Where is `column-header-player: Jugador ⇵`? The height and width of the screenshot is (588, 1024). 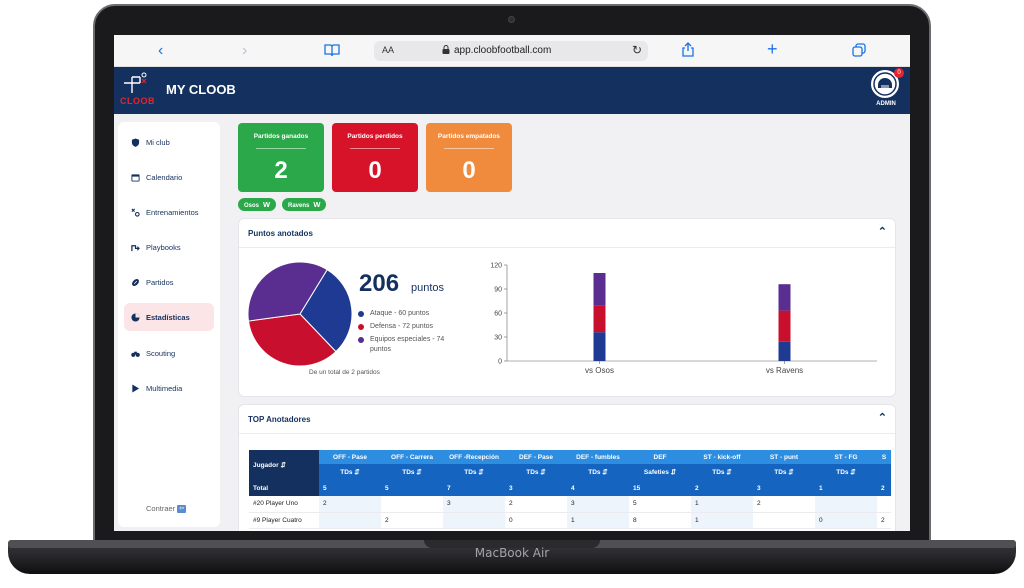
column-header-player: Jugador ⇵ is located at coordinates (284, 465).